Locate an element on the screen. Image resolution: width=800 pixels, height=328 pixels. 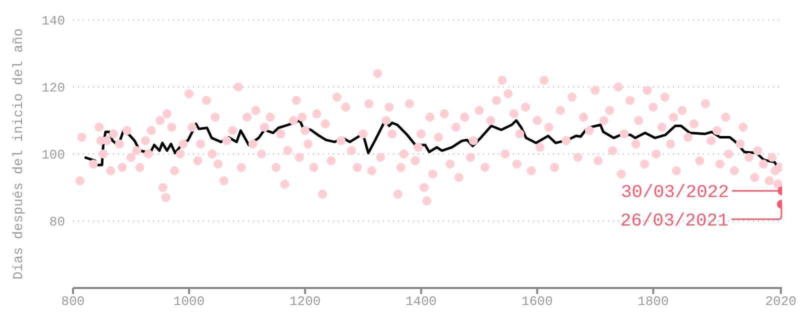
x-tick-label: 1600 is located at coordinates (537, 302).